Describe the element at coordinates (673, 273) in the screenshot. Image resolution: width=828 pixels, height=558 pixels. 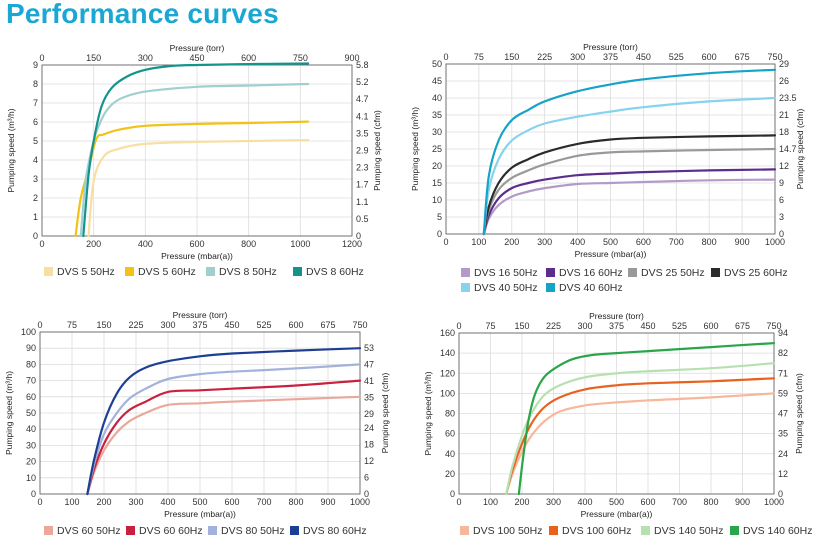
I see `legend-label: DVS 25 50Hz` at that location.